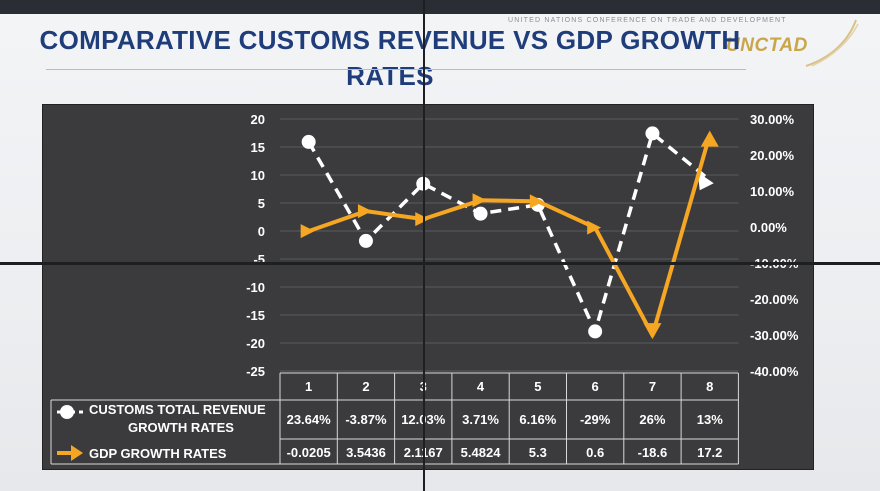  Describe the element at coordinates (832, 43) in the screenshot. I see `logo-swoosh-icon` at that location.